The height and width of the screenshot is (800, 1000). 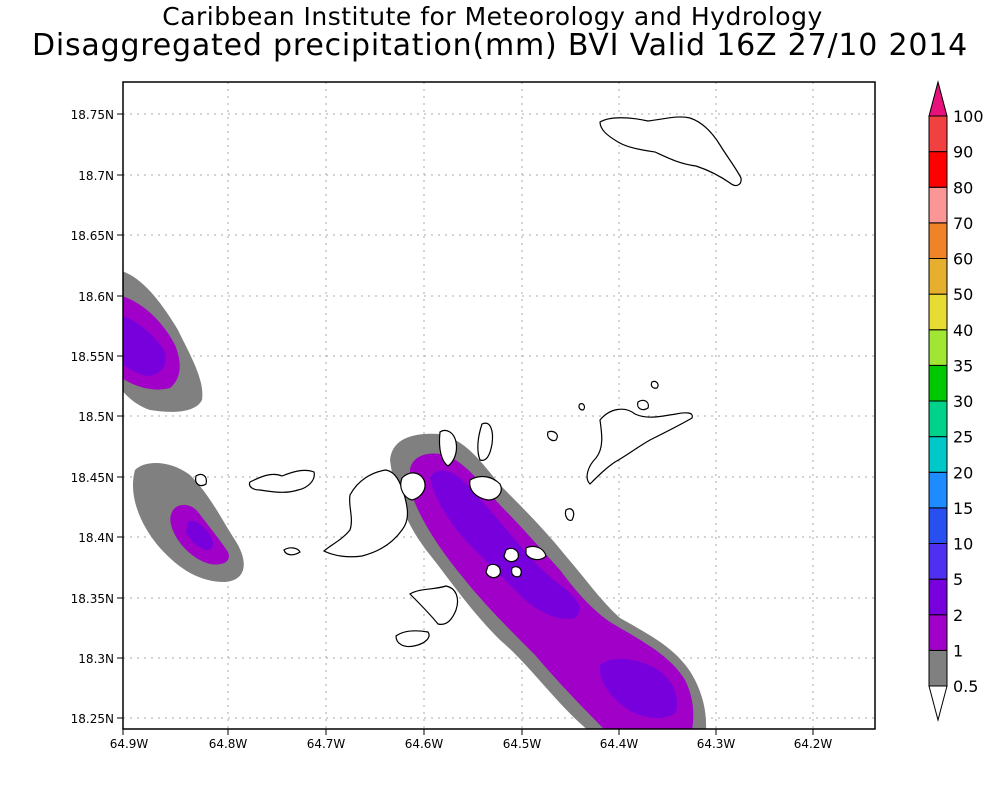 What do you see at coordinates (412, 639) in the screenshot?
I see `island-st-thomas` at bounding box center [412, 639].